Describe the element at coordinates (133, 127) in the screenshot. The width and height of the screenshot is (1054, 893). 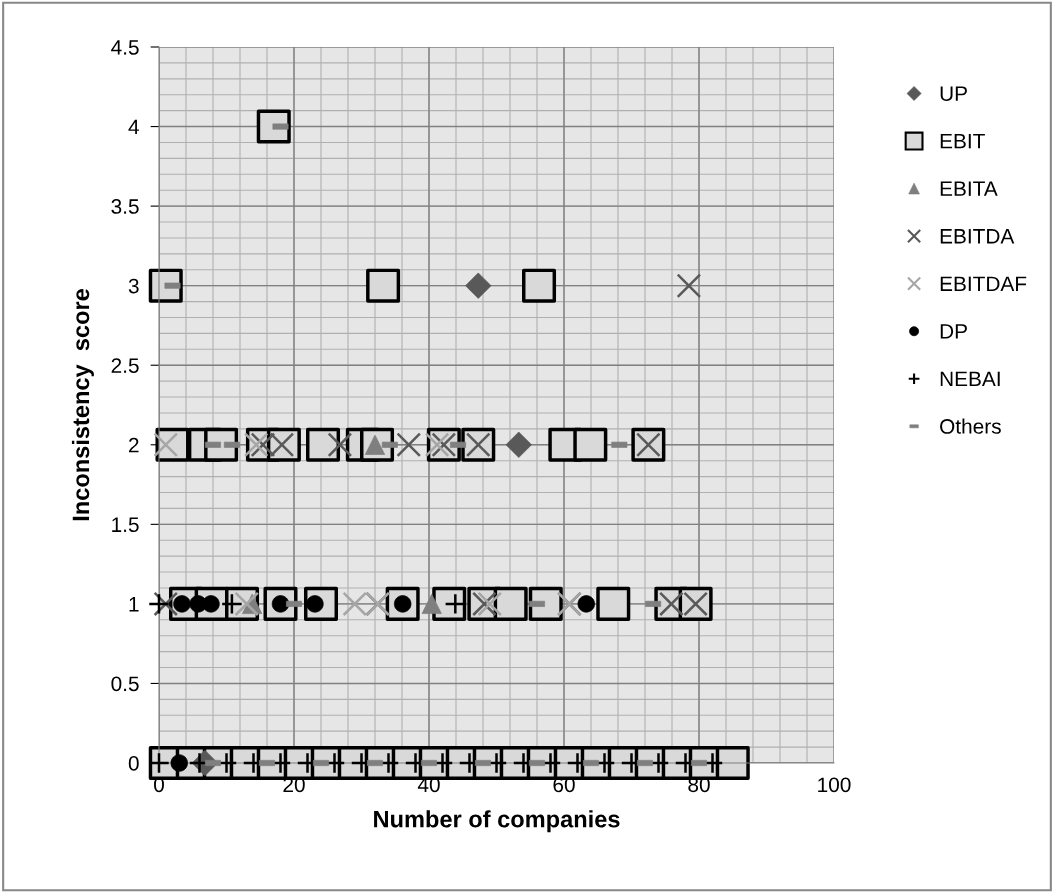
I see `y-tick-label: 4` at that location.